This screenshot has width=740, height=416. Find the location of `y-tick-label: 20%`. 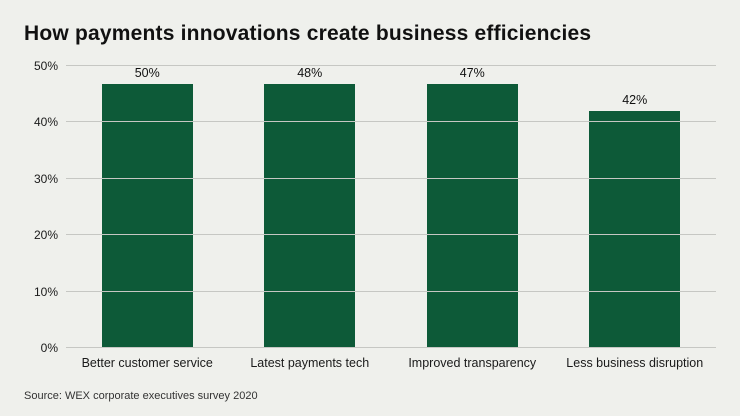

y-tick-label: 20% is located at coordinates (45, 235).